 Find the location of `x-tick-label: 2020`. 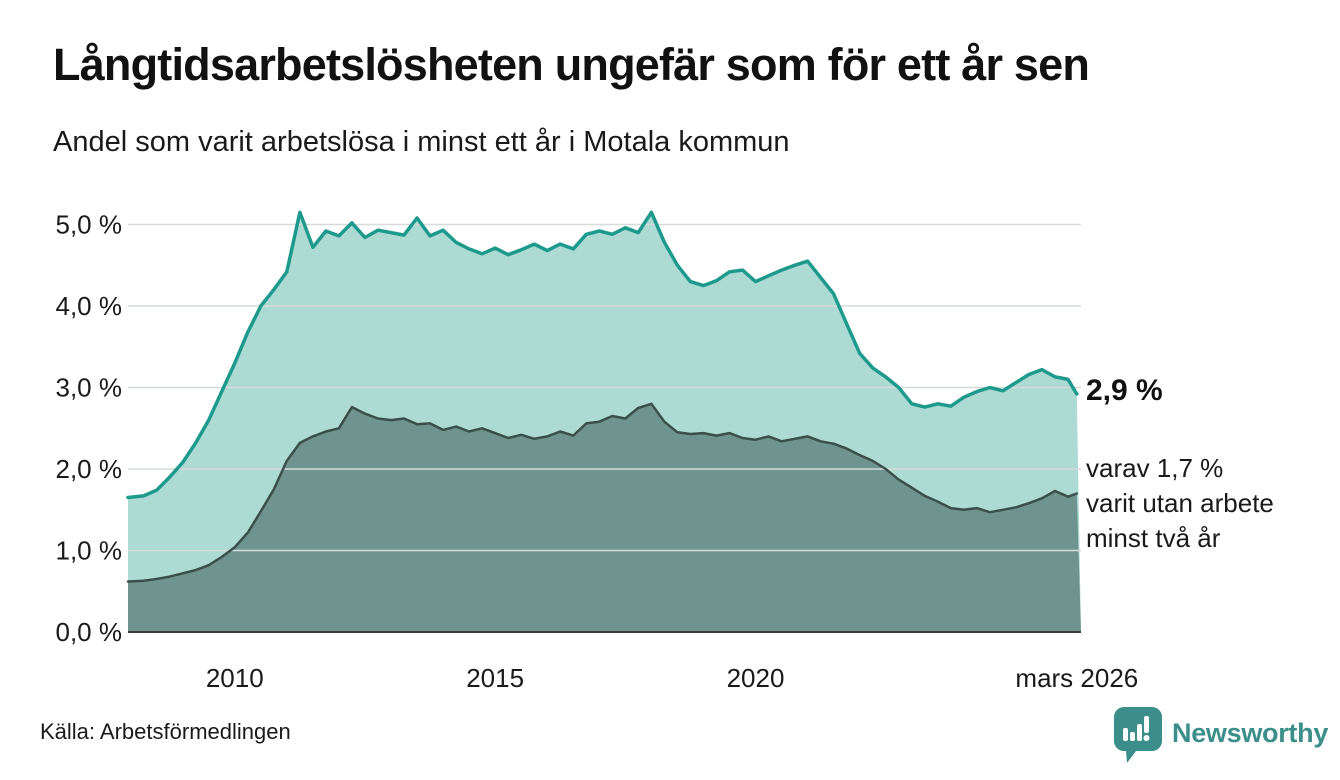

x-tick-label: 2020 is located at coordinates (756, 678).